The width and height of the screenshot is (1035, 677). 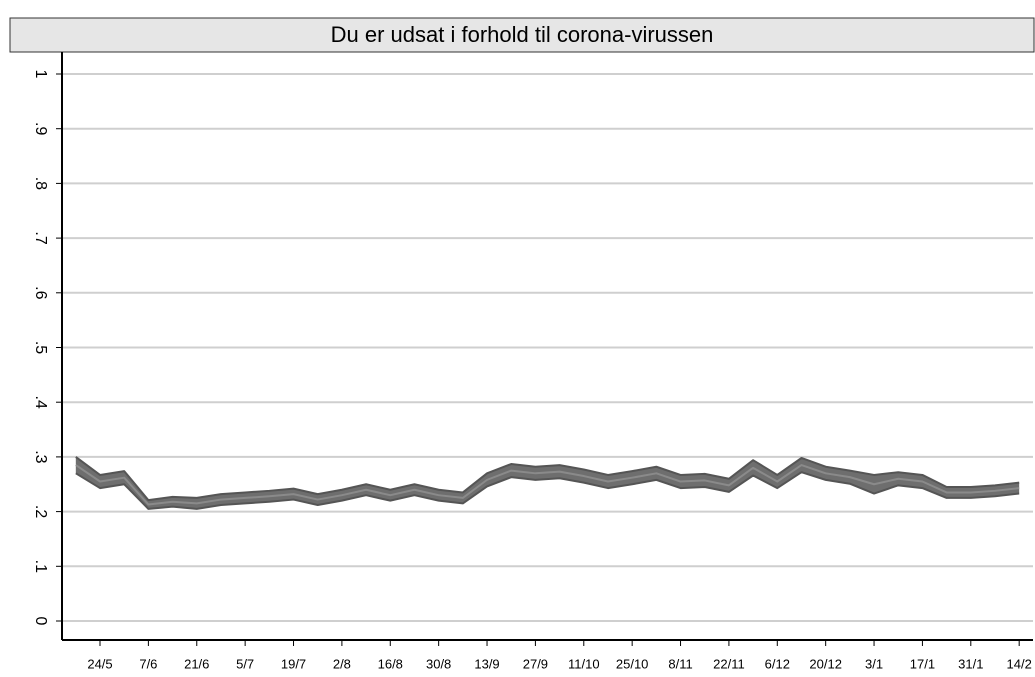 I want to click on x-tick-label: 25/10, so click(x=632, y=663).